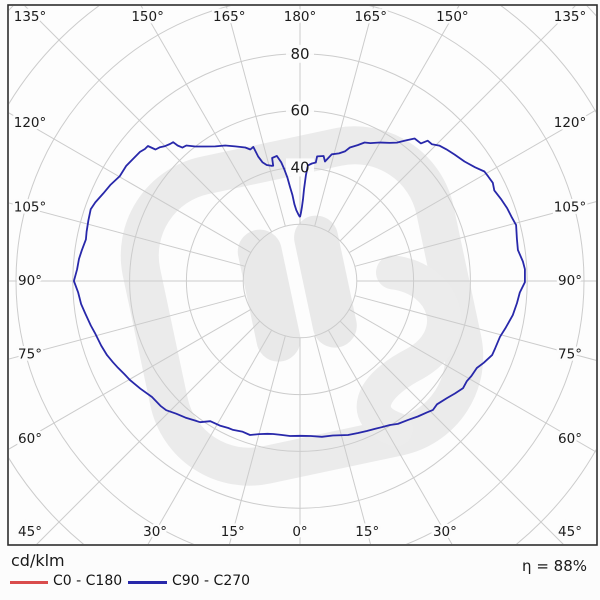  What do you see at coordinates (299, 532) in the screenshot?
I see `angle-label: 0°` at bounding box center [299, 532].